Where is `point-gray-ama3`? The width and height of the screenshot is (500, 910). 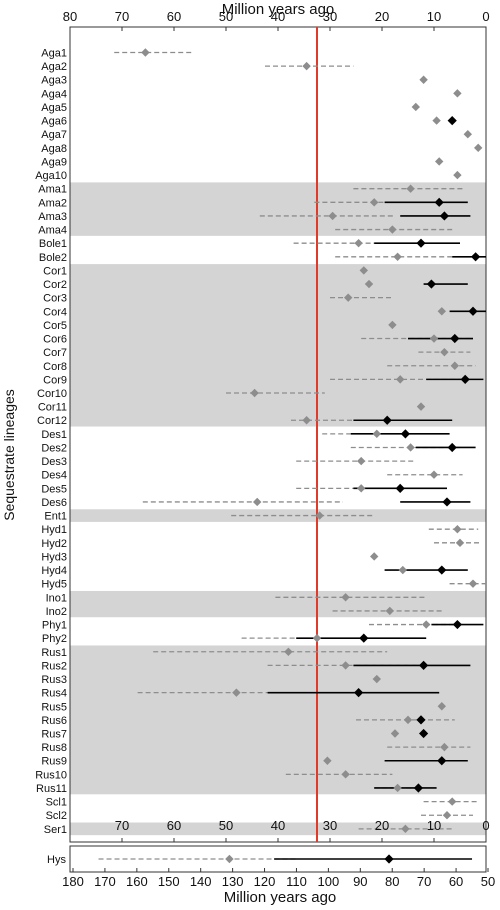
point-gray-ama3 is located at coordinates (332, 216).